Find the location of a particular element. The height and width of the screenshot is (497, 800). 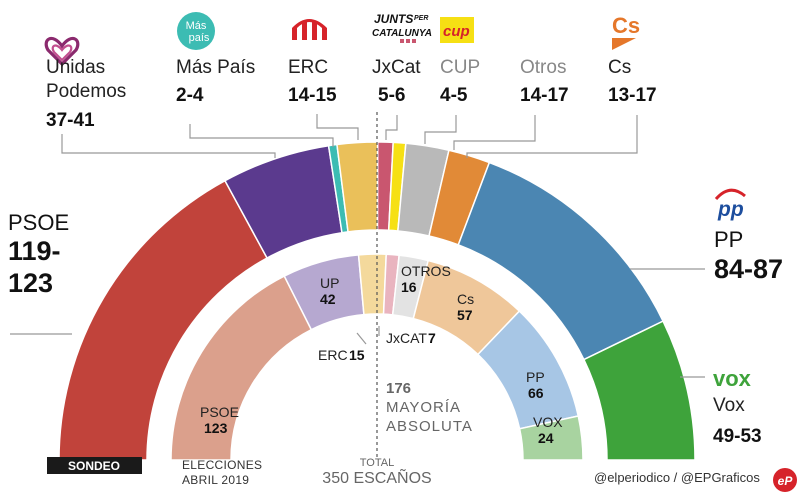

mas-pais-logo: Más país is located at coordinates (196, 31).